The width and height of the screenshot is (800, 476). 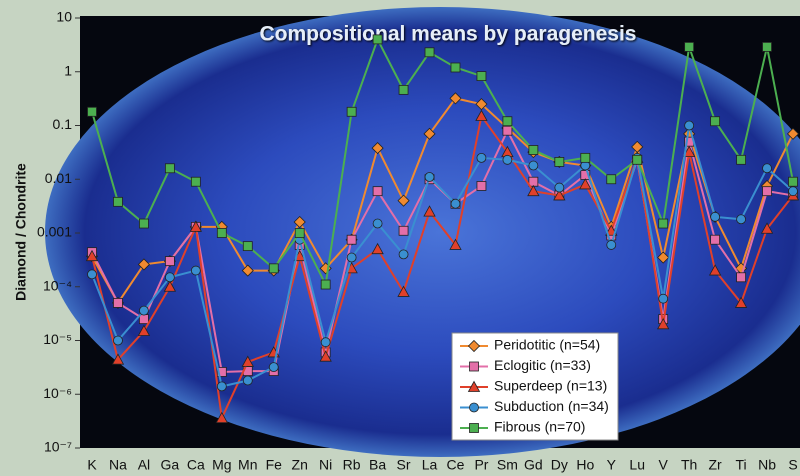 What do you see at coordinates (612, 465) in the screenshot?
I see `x-tick-label: Y` at bounding box center [612, 465].